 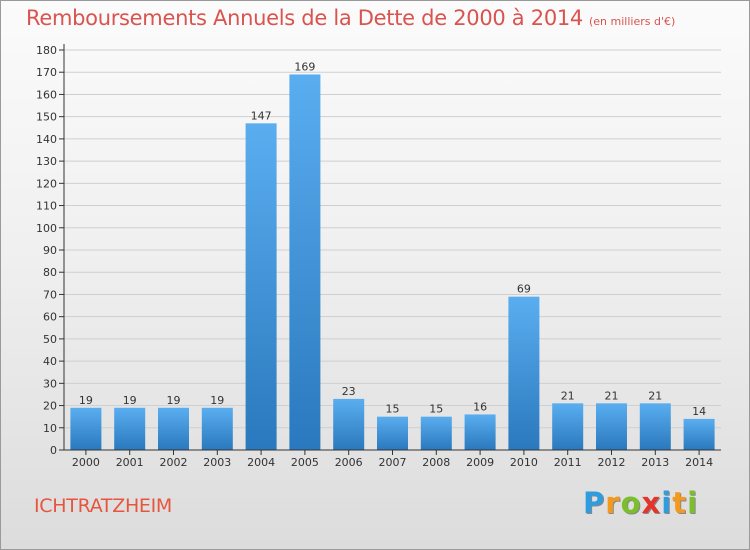 What do you see at coordinates (46, 117) in the screenshot?
I see `y-tick-label: 150` at bounding box center [46, 117].